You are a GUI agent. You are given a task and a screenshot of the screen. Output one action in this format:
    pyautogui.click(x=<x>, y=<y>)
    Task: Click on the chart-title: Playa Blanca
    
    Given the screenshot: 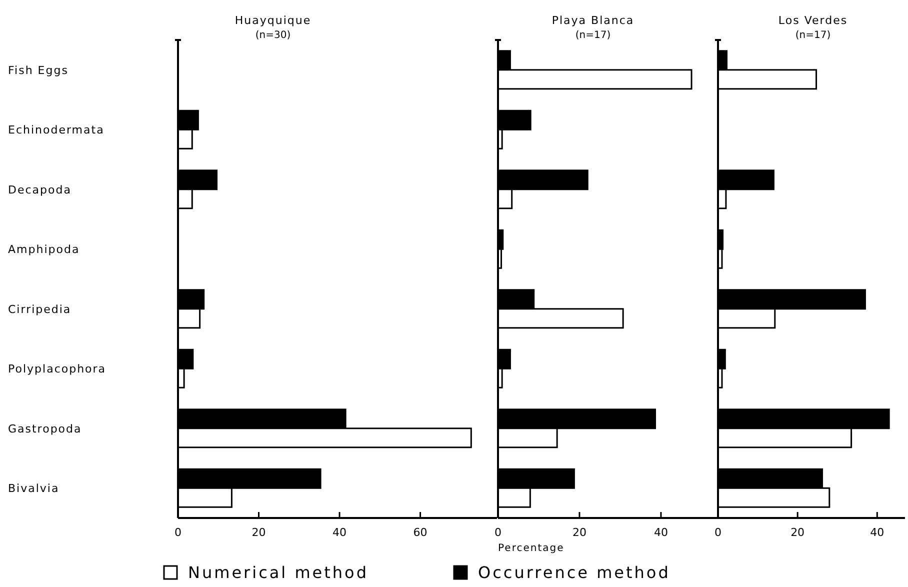 What is the action you would take?
    pyautogui.click(x=593, y=20)
    